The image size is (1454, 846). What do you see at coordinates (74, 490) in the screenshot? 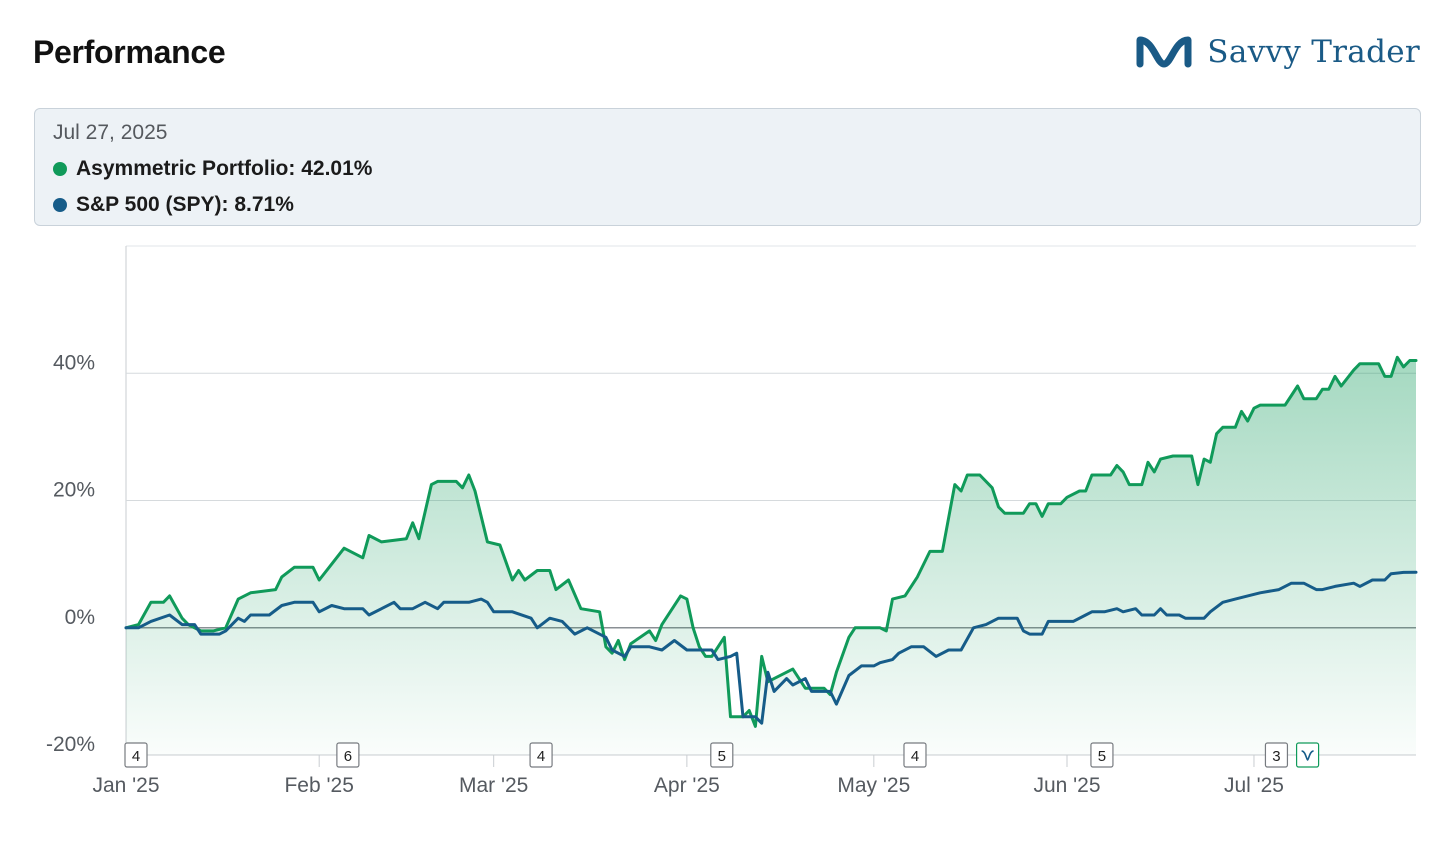
I see `y-tick-label: 20%` at bounding box center [74, 490].